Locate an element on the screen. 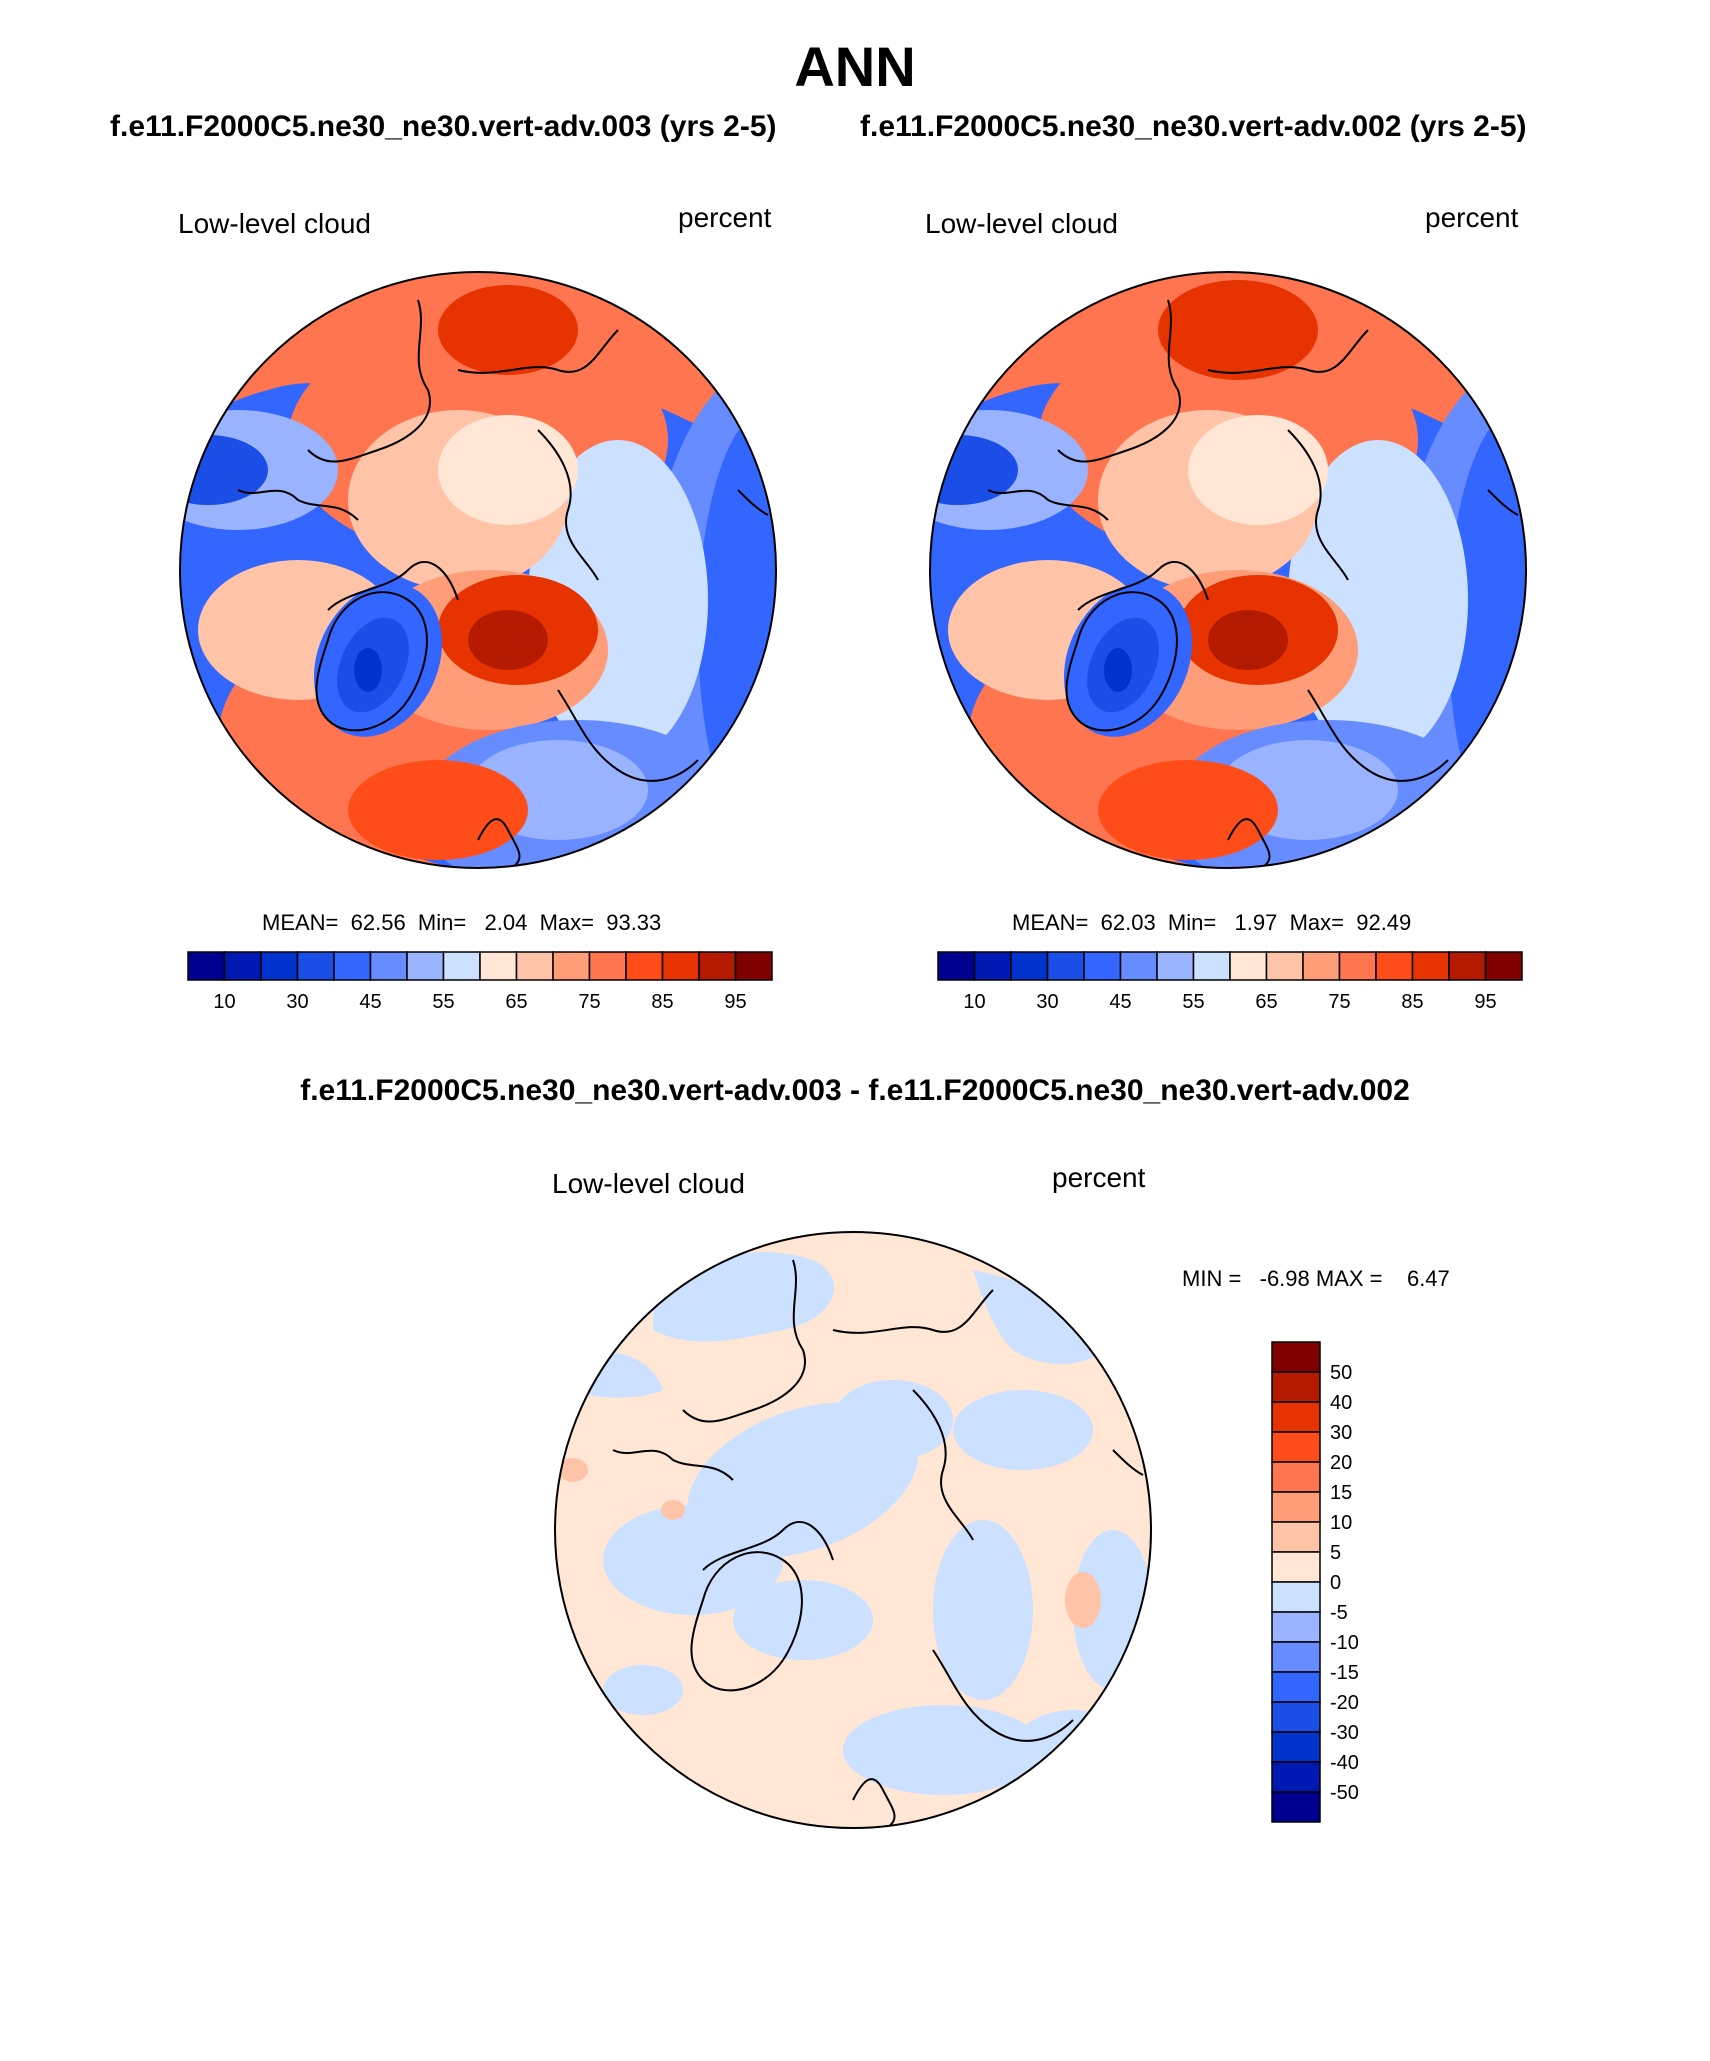 This screenshot has height=2061, width=1710. colorbar-tick-label: 0 is located at coordinates (1335, 1583).